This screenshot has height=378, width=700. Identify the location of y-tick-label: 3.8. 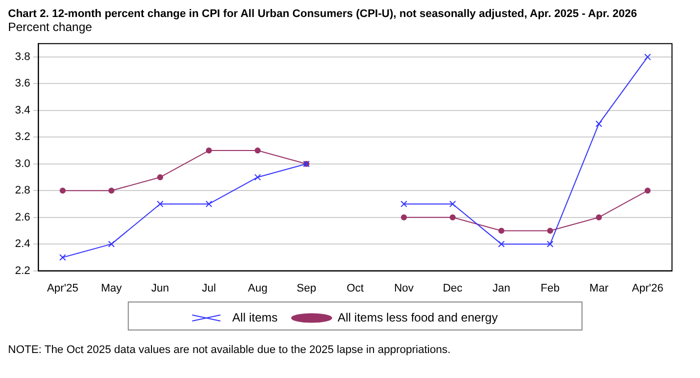
(22, 56).